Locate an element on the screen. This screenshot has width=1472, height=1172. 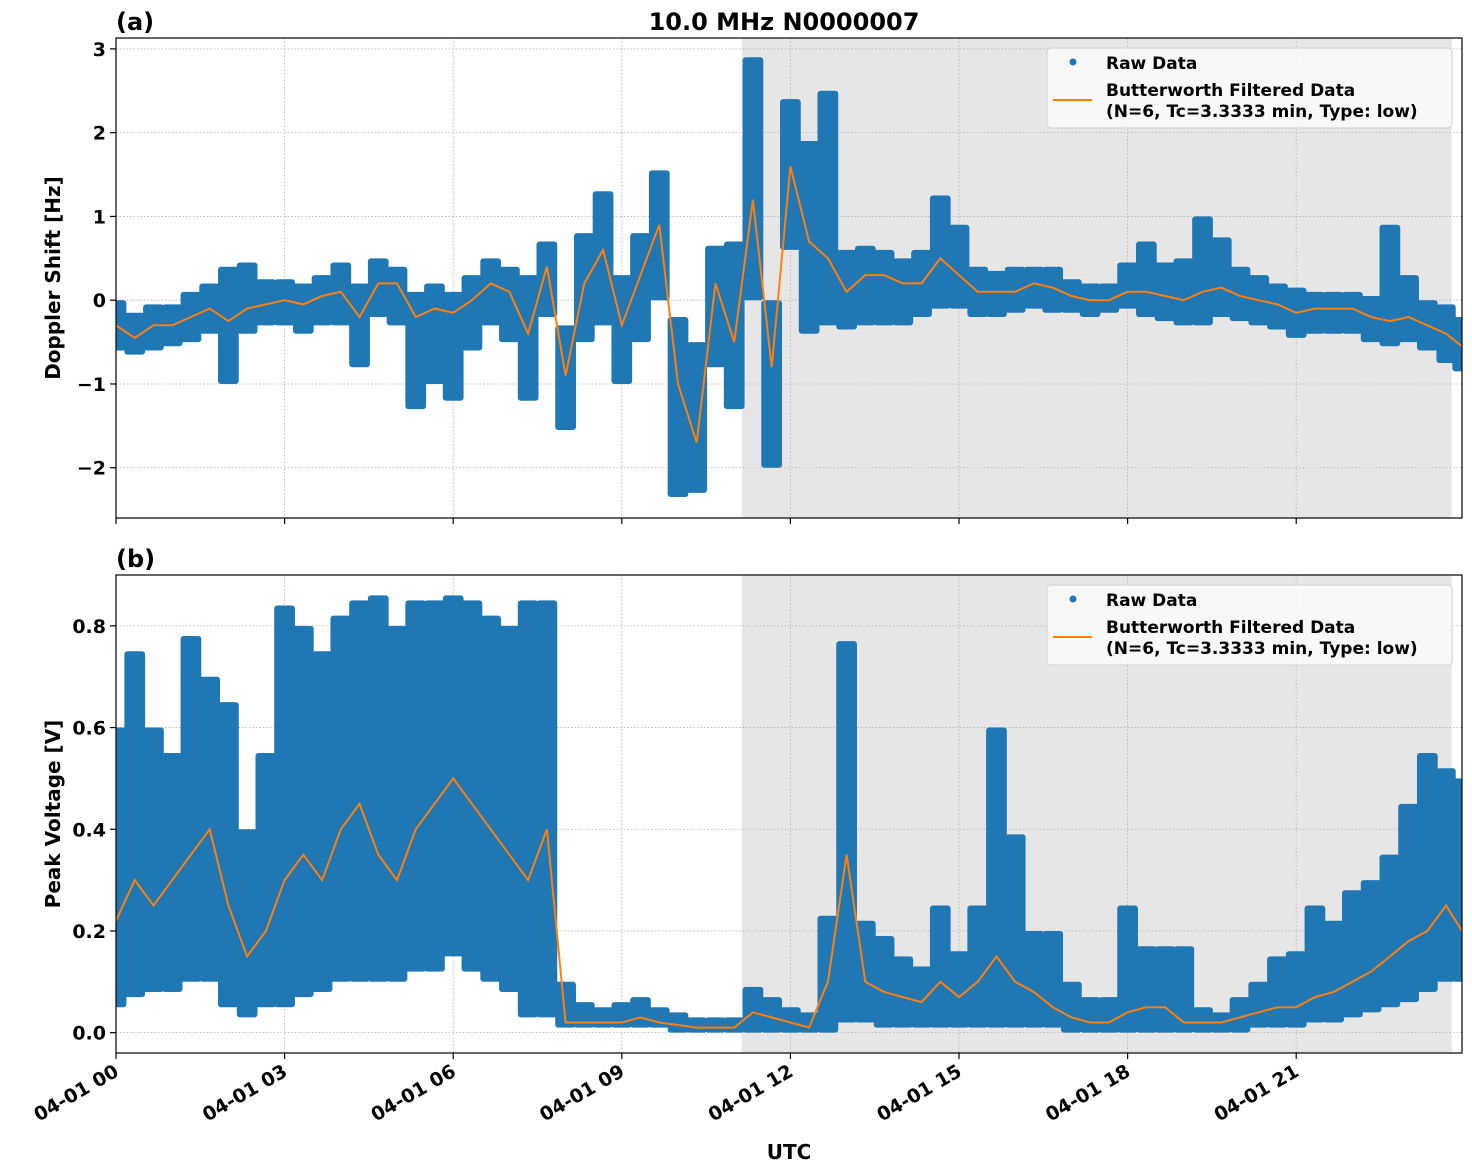
y-axis-label: Peak Voltage [V] is located at coordinates (53, 814).